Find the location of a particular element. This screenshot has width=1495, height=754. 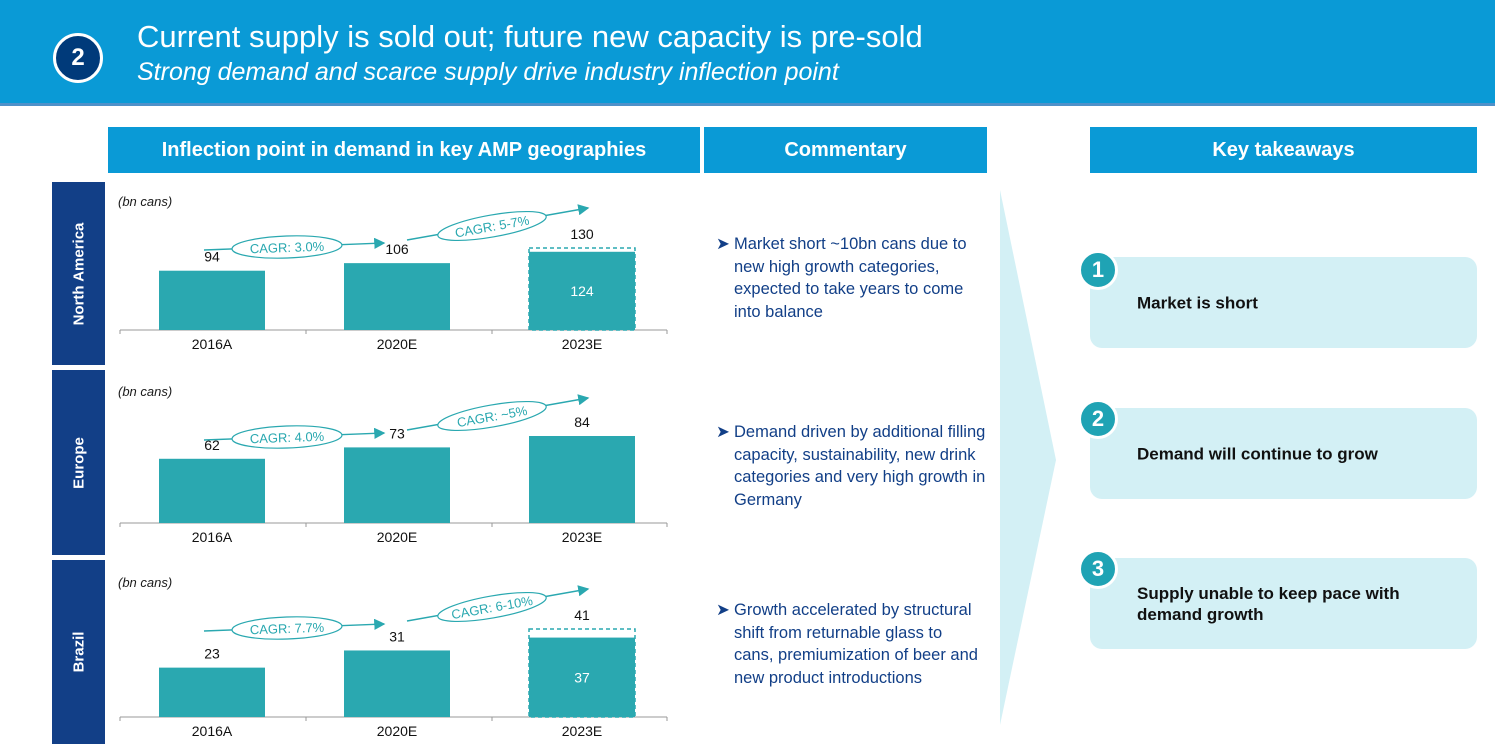

cagr-label: CAGR: 7.7% is located at coordinates (287, 629).